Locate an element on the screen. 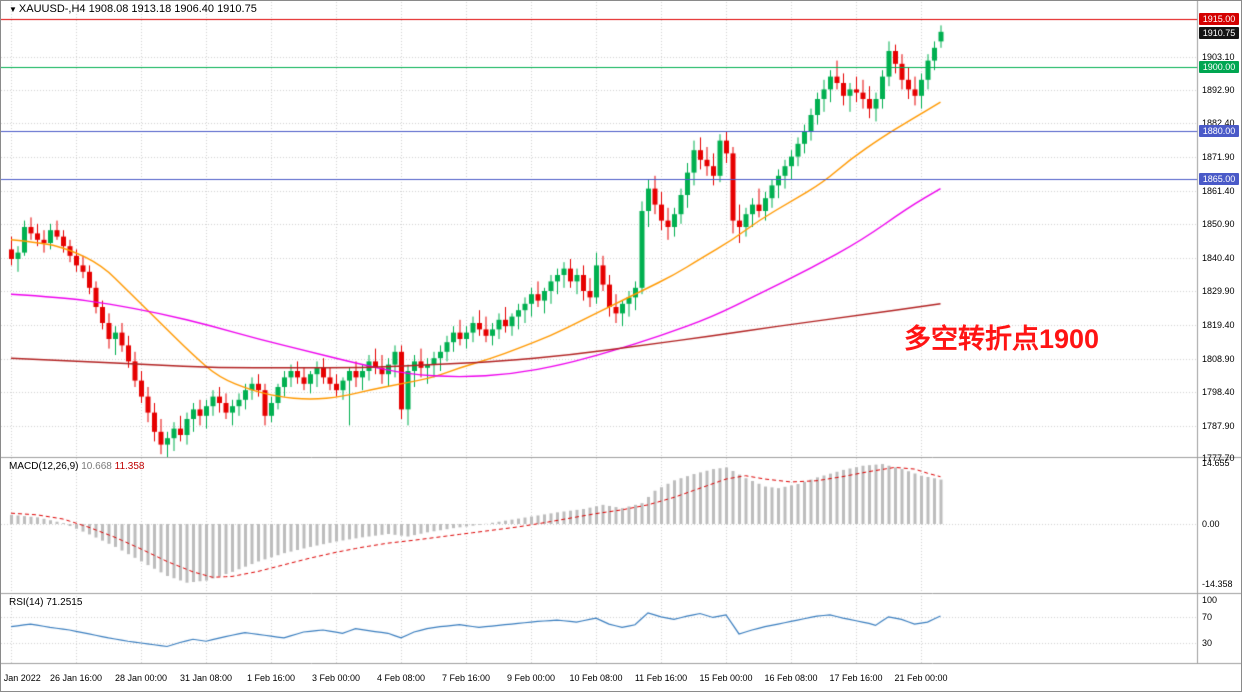  time-axis-label: 4 Feb 08:00 is located at coordinates (401, 678).